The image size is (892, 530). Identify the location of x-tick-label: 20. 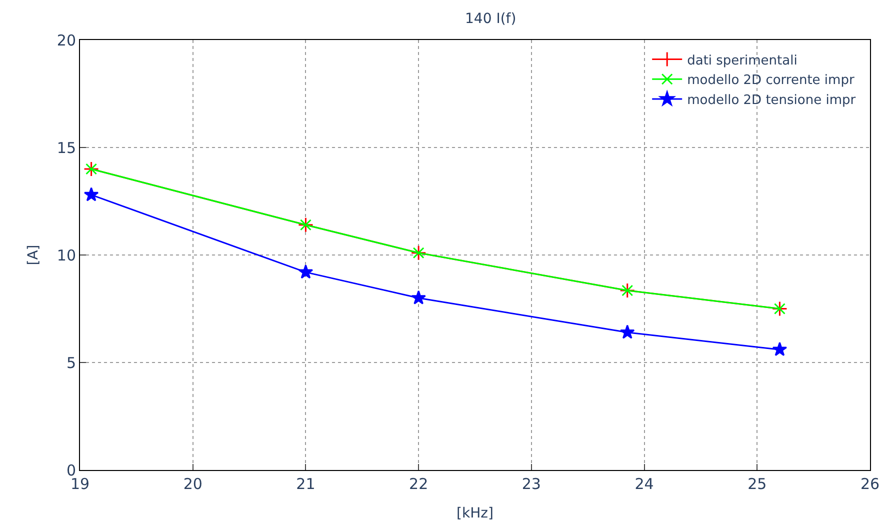
(192, 484).